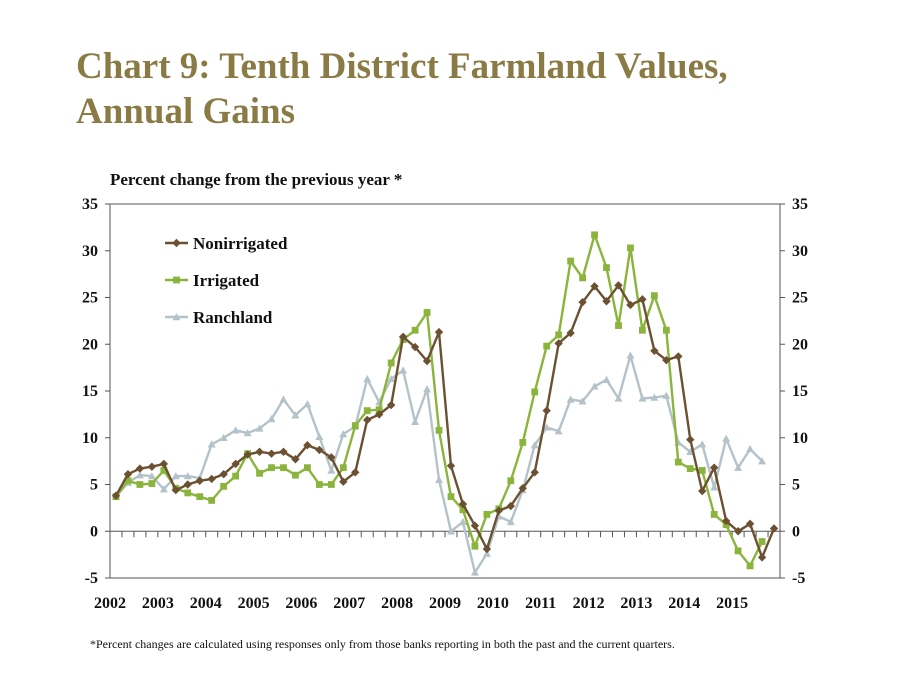  What do you see at coordinates (732, 603) in the screenshot?
I see `x-tick-label: 2015` at bounding box center [732, 603].